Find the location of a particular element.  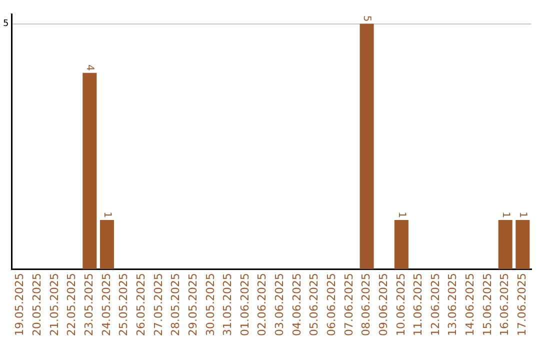

x-tick-label: 24.05.2025 is located at coordinates (106, 304).